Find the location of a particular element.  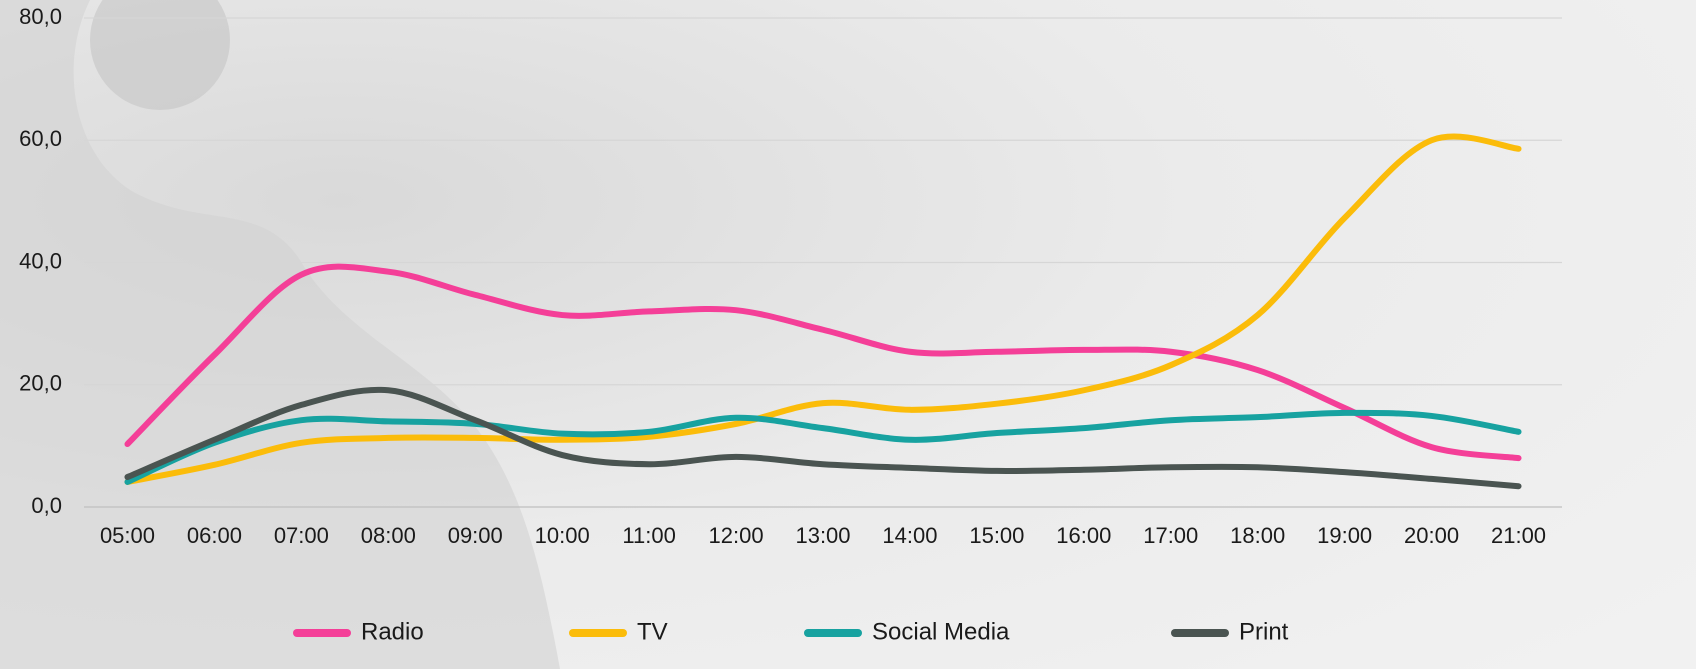

x-tick-label: 18:00 is located at coordinates (1257, 535).